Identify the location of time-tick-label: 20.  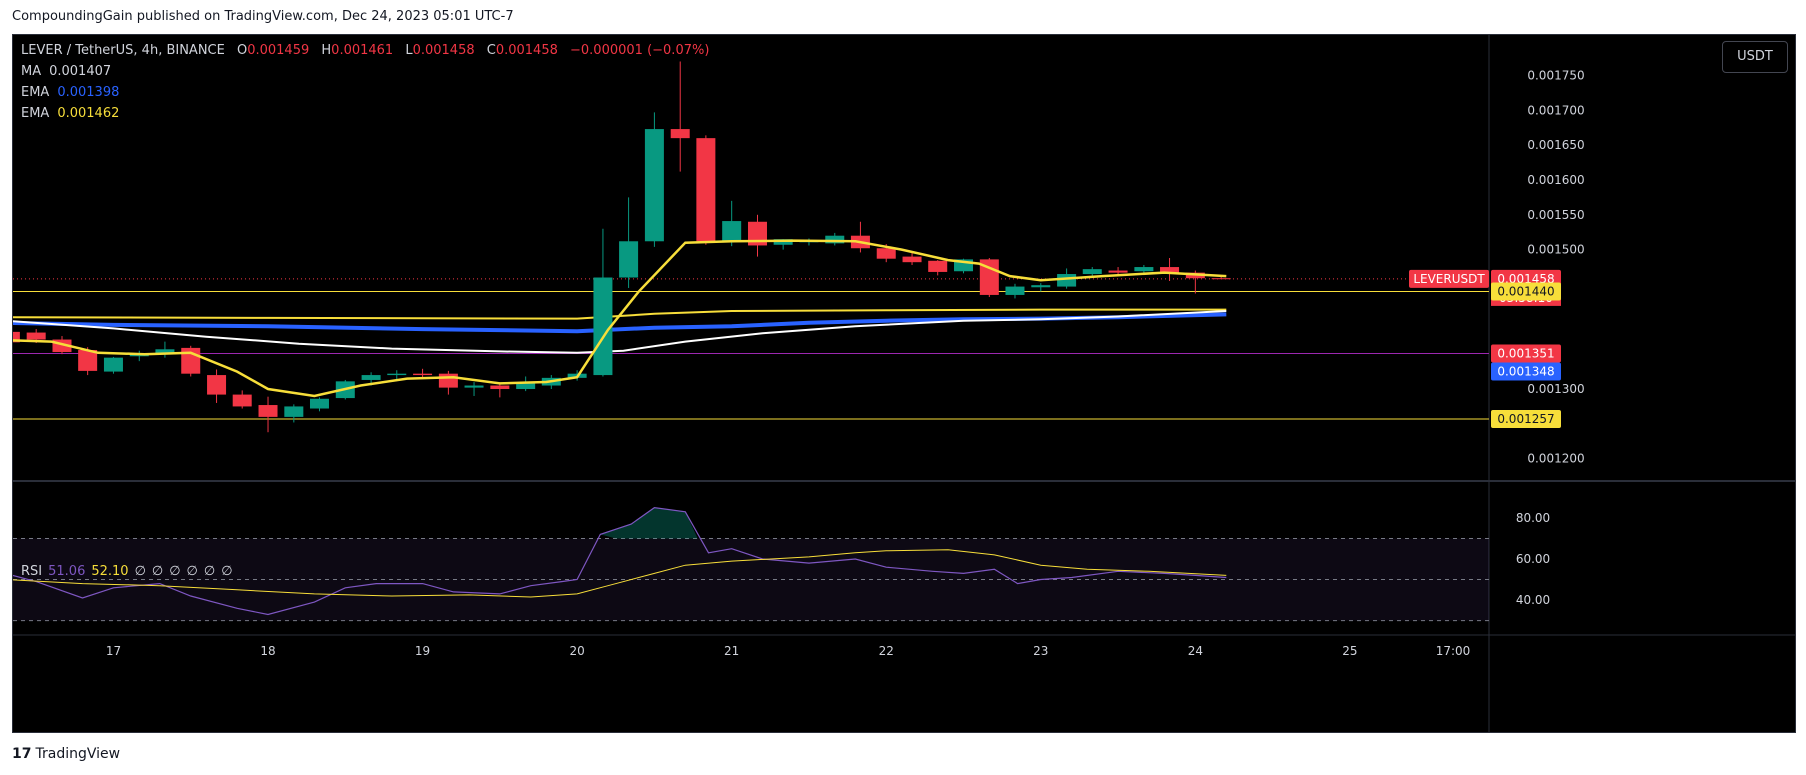
(576, 651).